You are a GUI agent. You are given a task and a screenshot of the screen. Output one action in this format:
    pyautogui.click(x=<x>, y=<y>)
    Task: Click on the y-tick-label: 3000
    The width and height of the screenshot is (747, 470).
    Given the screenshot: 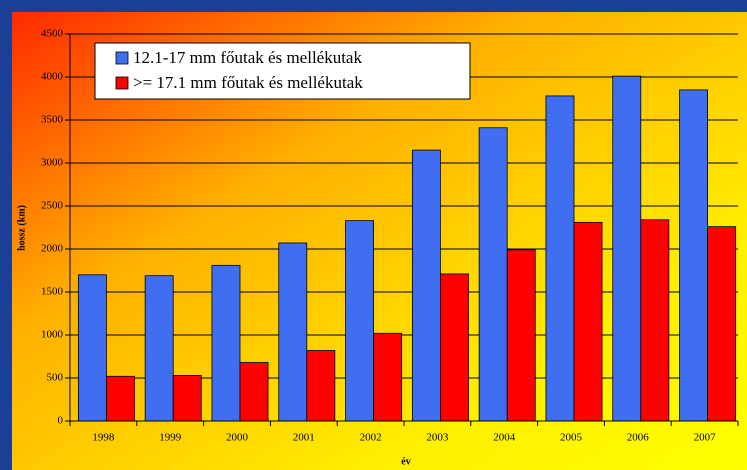 What is the action you would take?
    pyautogui.click(x=52, y=163)
    